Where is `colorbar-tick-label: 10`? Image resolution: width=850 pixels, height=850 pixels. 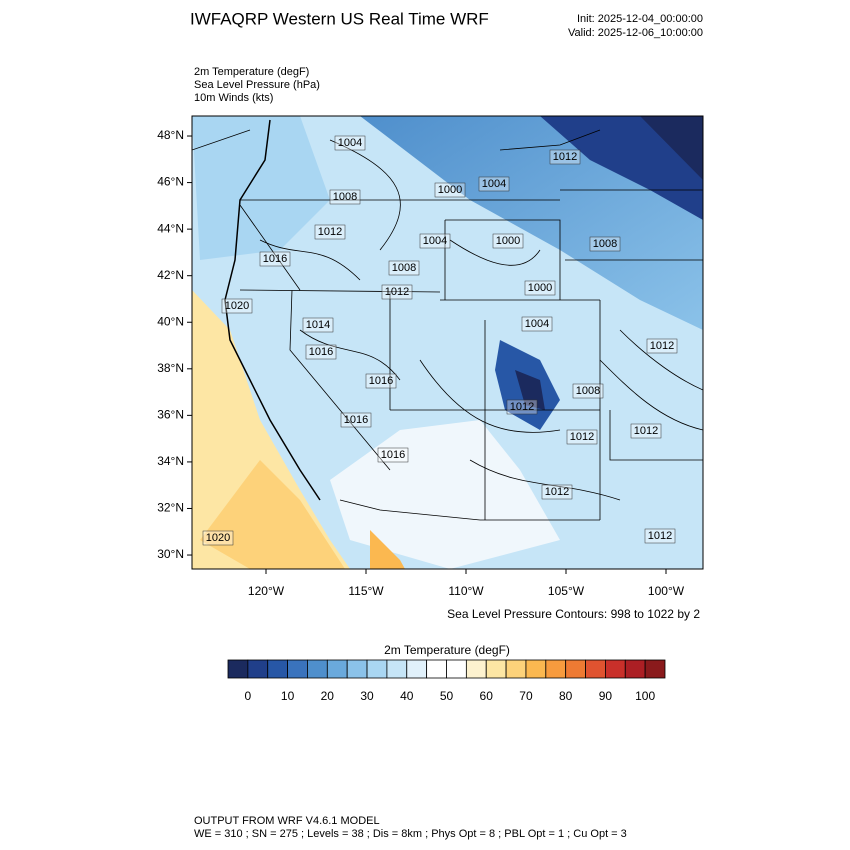 colorbar-tick-label: 10 is located at coordinates (288, 696).